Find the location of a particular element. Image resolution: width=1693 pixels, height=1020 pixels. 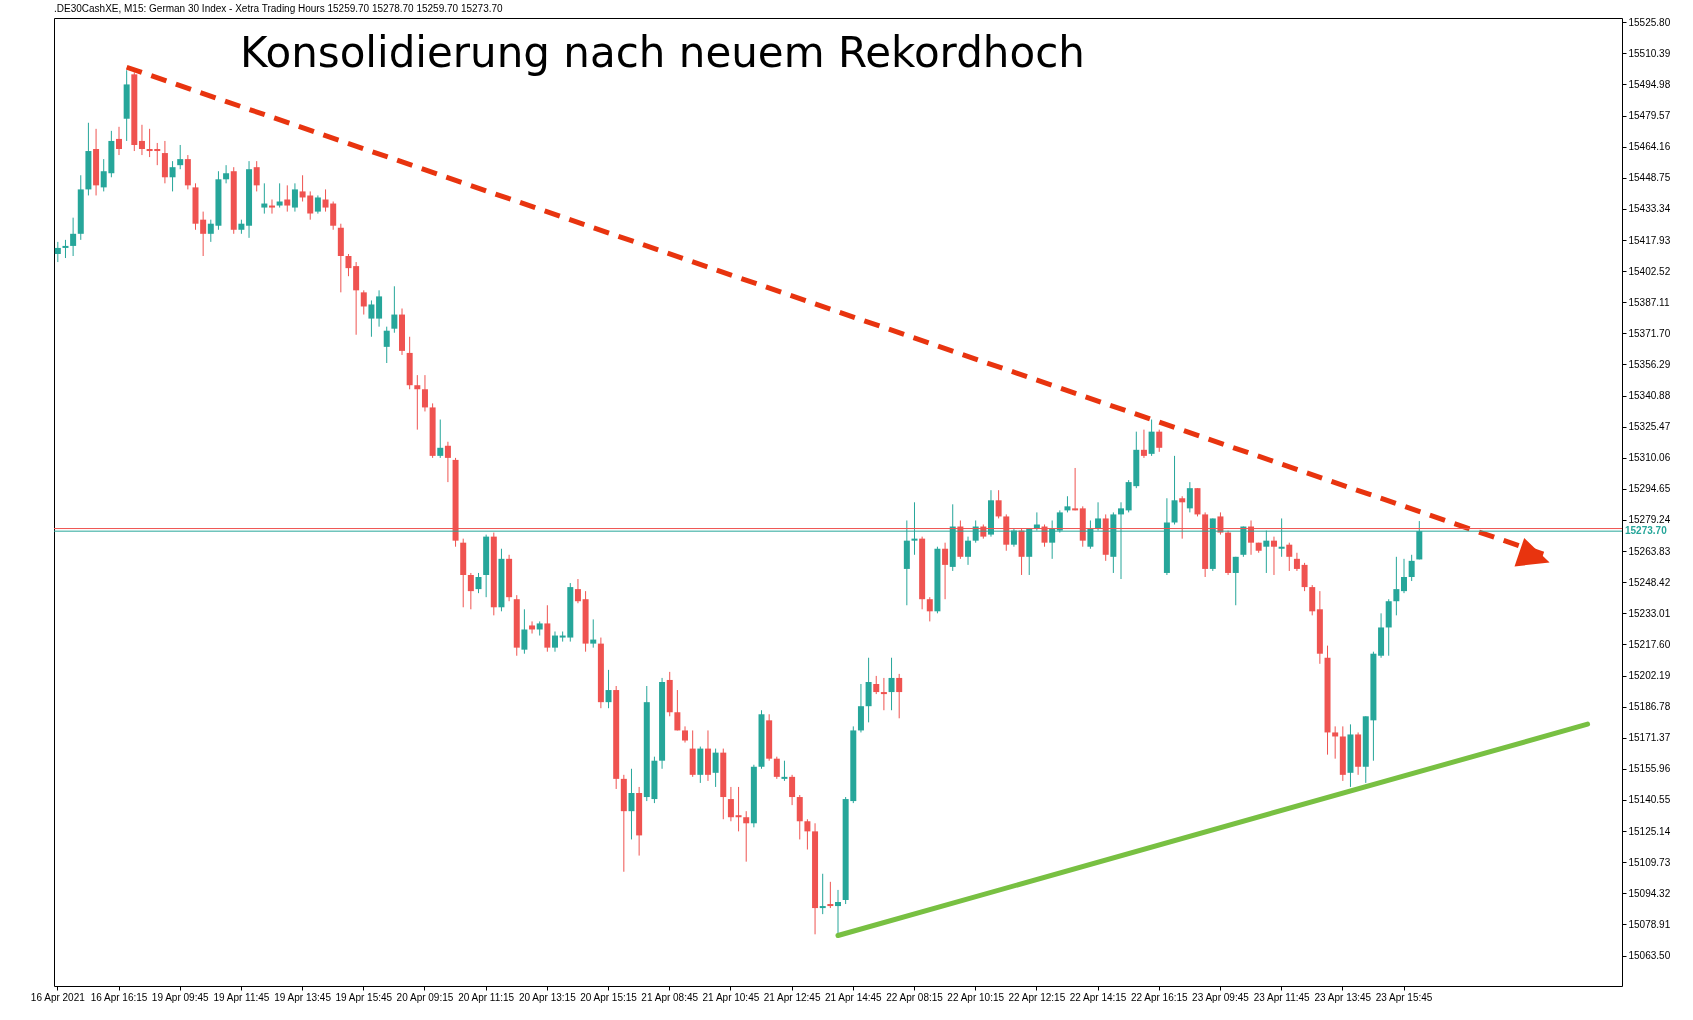

x-tick-label: 23 Apr 13:45 is located at coordinates (1343, 997).